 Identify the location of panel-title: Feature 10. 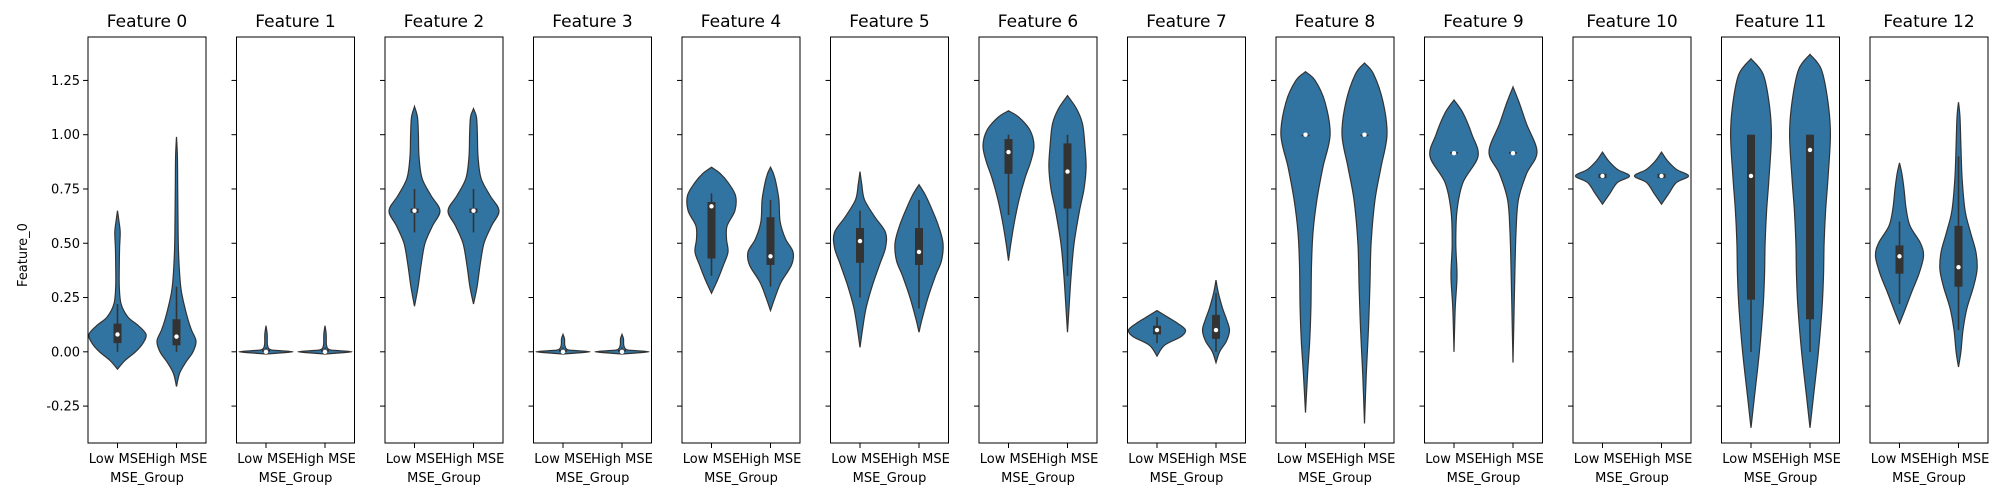
(1631, 22).